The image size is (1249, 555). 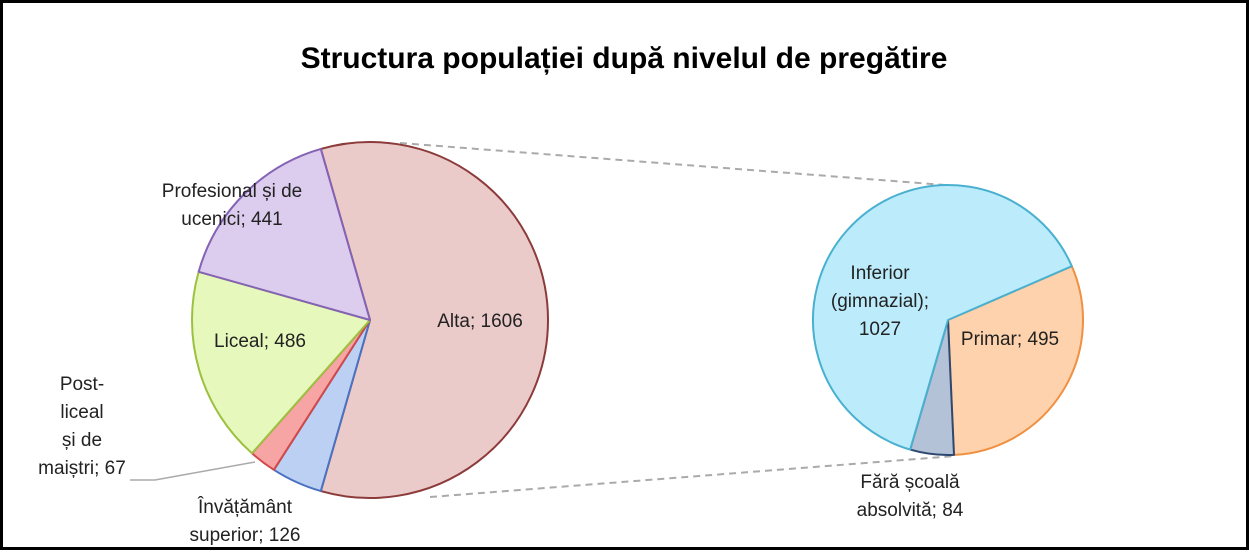 What do you see at coordinates (231, 219) in the screenshot?
I see `data-label: ucenici; 441` at bounding box center [231, 219].